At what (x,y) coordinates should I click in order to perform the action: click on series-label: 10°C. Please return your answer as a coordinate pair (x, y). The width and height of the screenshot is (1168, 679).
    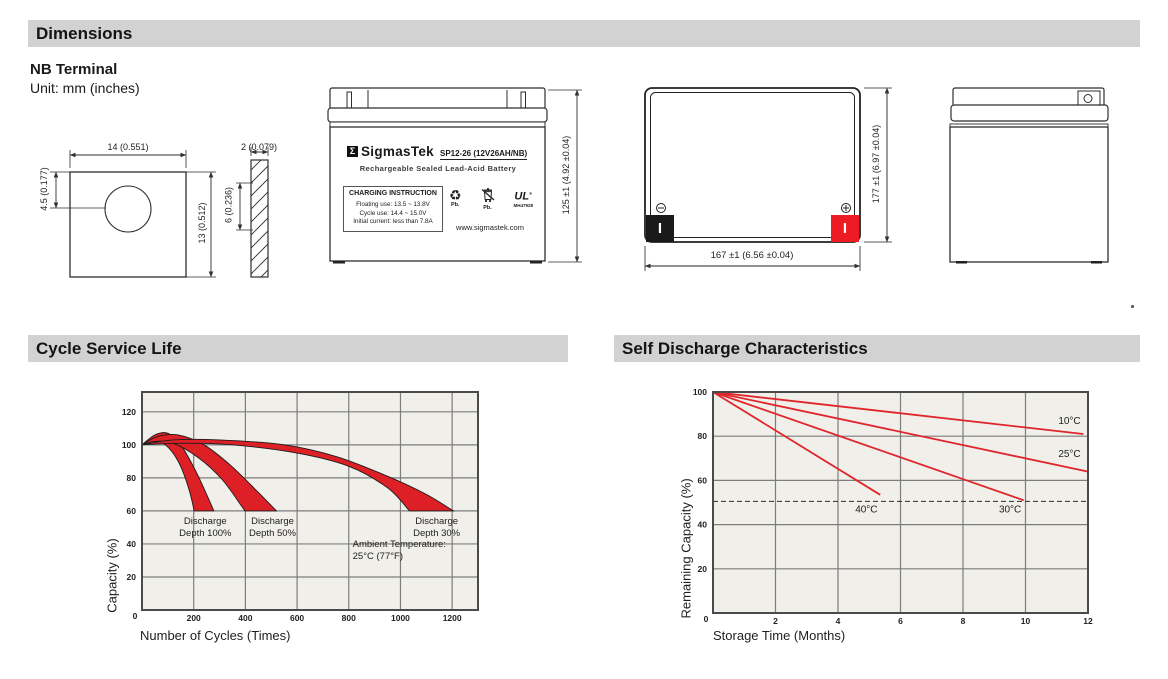
    Looking at the image, I should click on (1069, 421).